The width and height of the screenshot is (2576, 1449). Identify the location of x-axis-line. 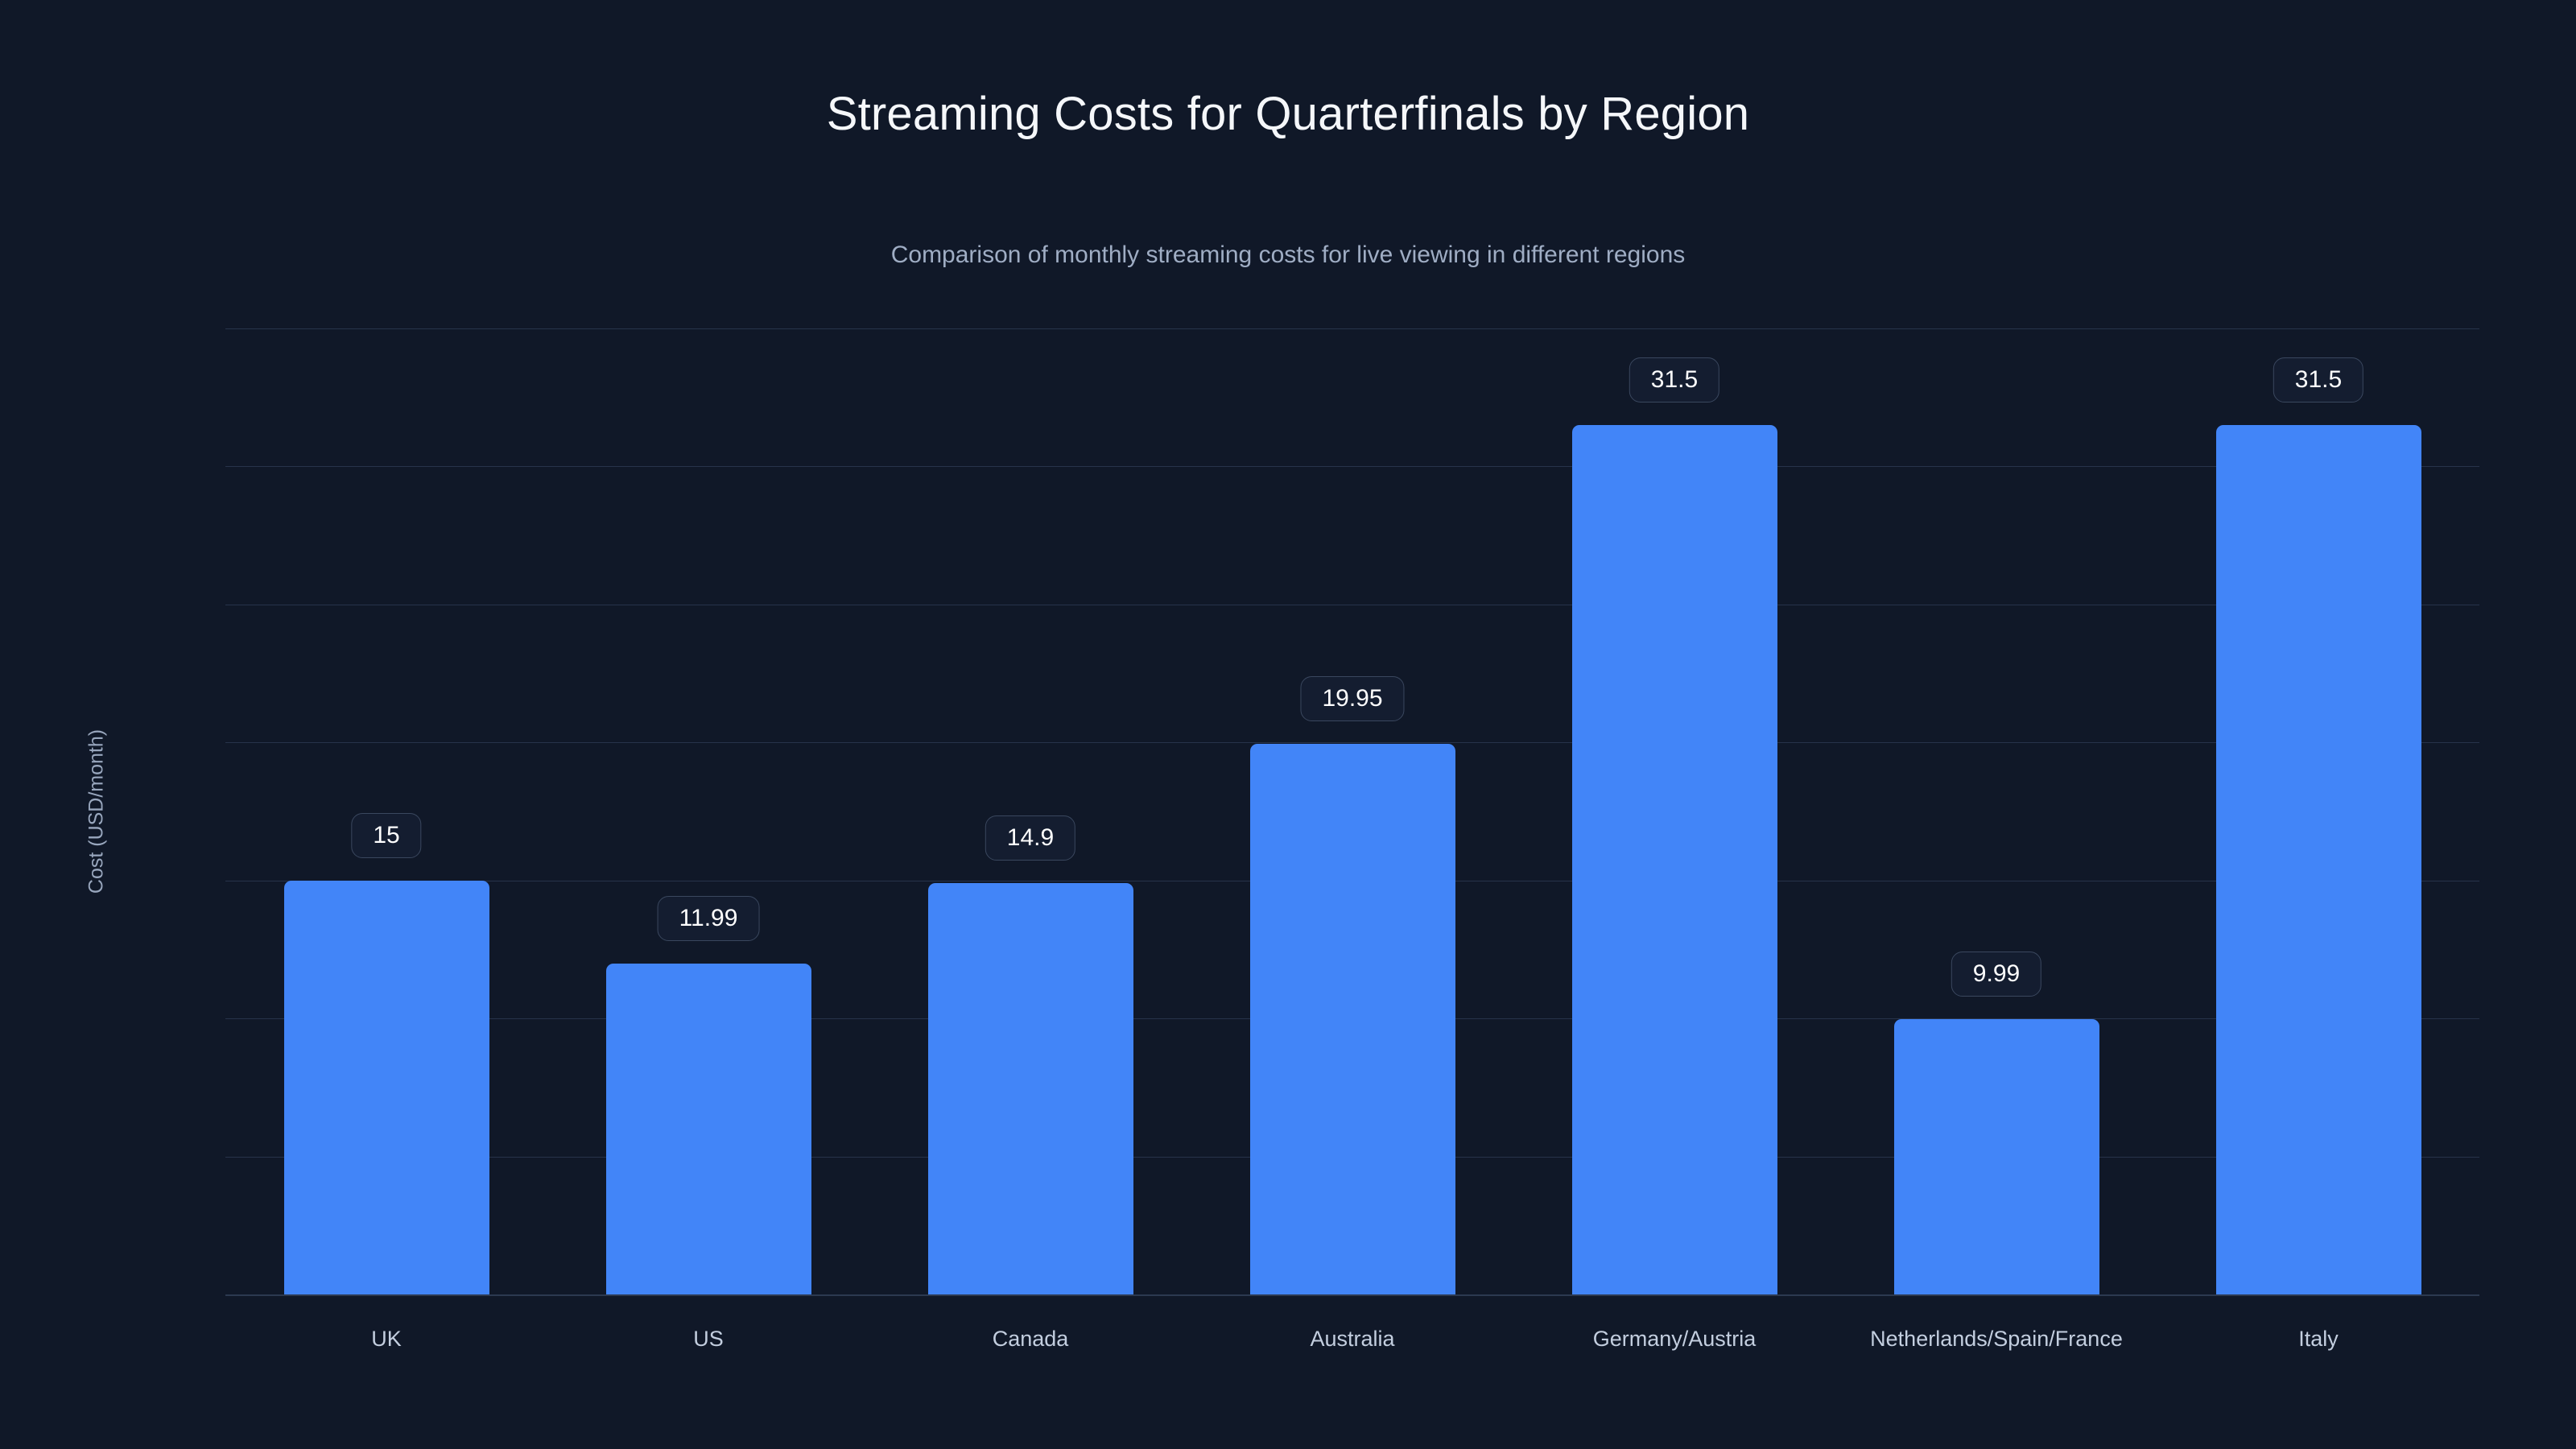
(1352, 1295).